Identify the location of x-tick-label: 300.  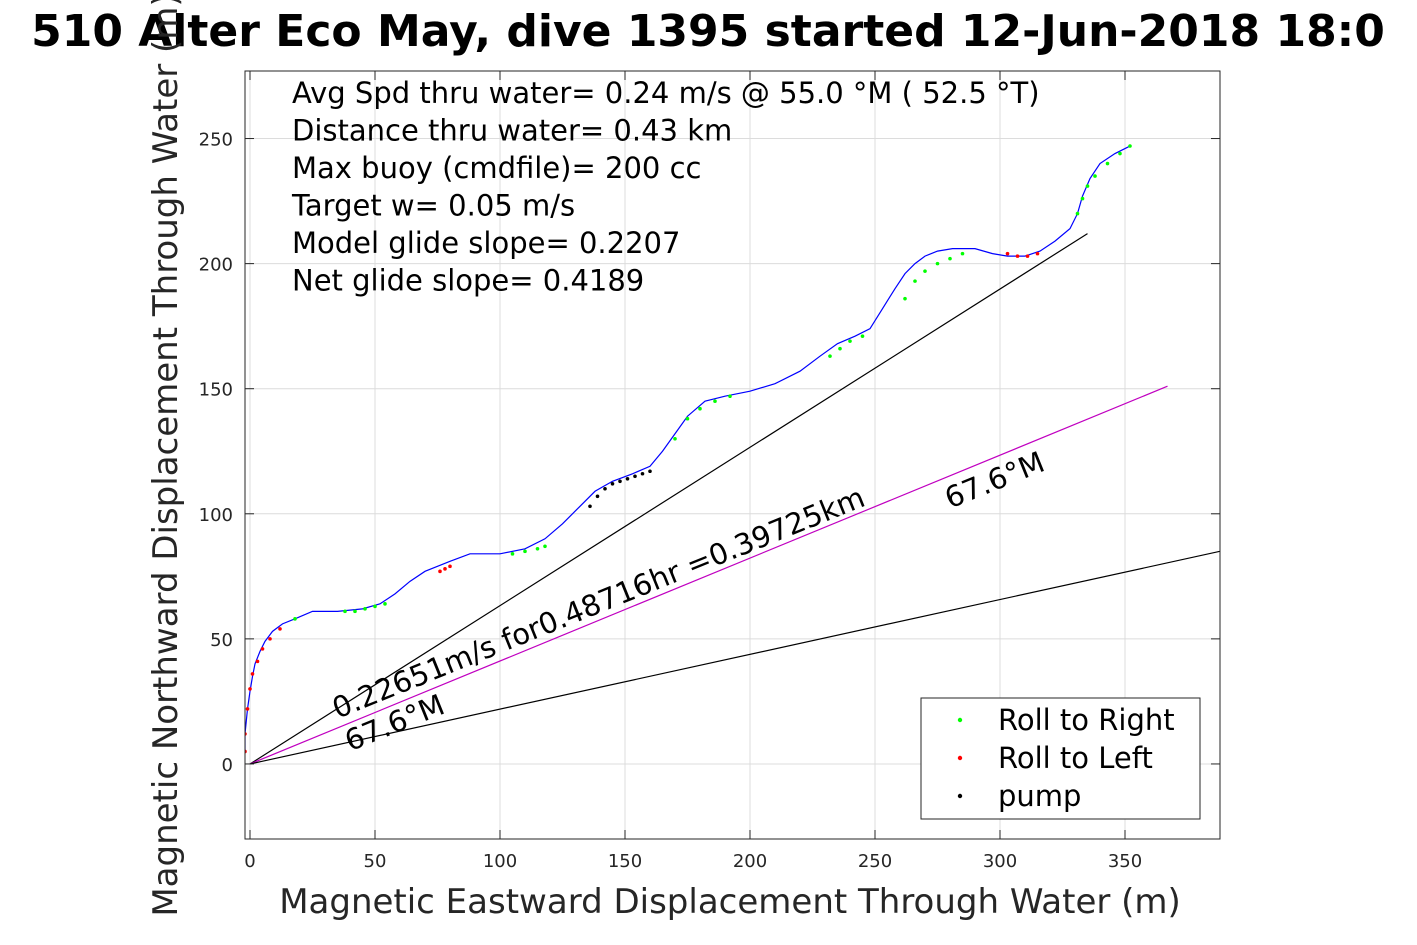
(1000, 861).